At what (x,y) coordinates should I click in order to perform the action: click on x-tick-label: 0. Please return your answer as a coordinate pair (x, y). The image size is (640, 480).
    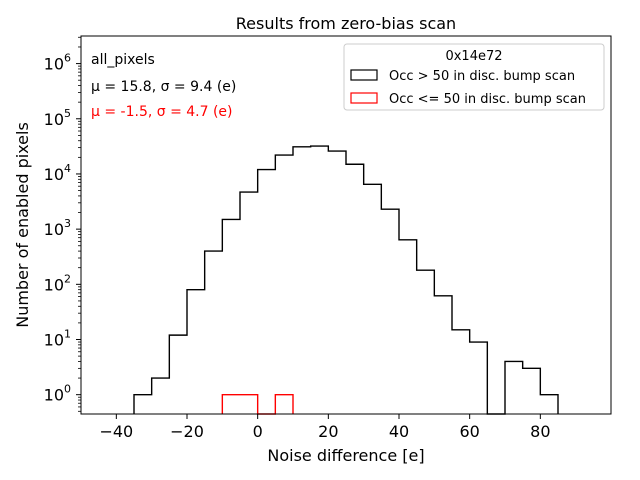
    Looking at the image, I should click on (258, 431).